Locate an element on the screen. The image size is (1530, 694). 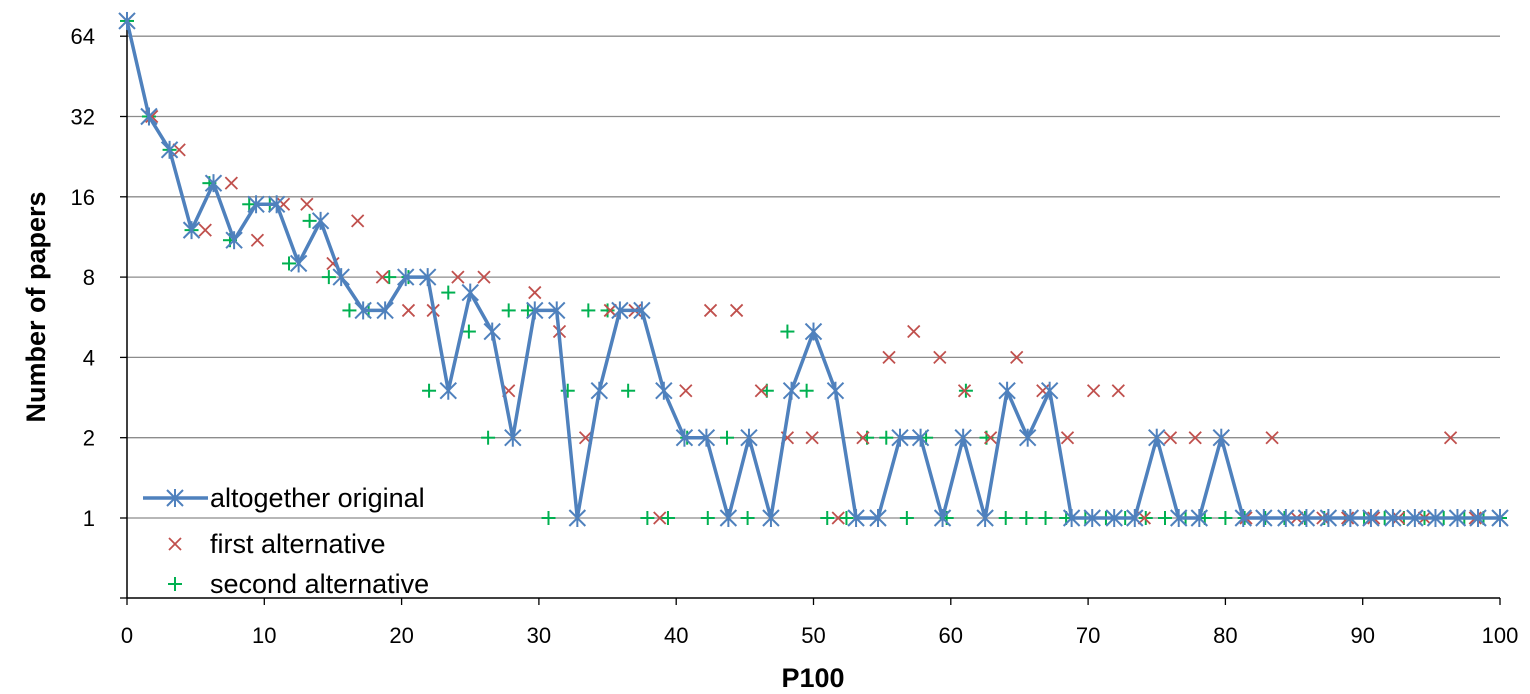
x-tick-label: 30 is located at coordinates (539, 635).